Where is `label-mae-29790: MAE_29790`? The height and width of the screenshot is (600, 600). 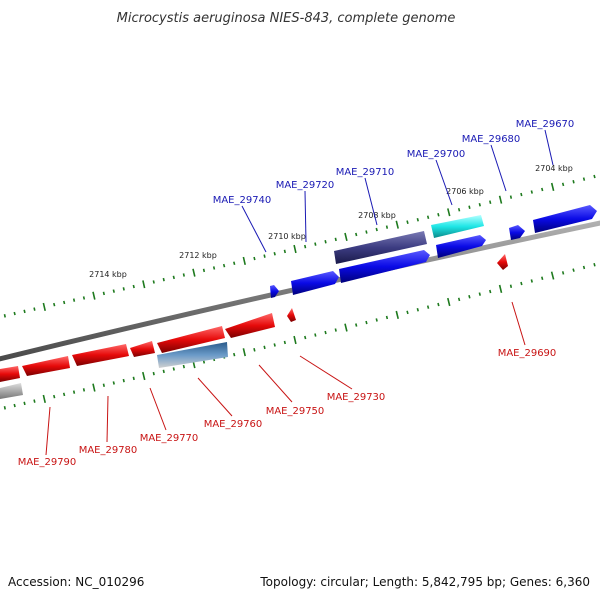 label-mae-29790: MAE_29790 is located at coordinates (47, 462).